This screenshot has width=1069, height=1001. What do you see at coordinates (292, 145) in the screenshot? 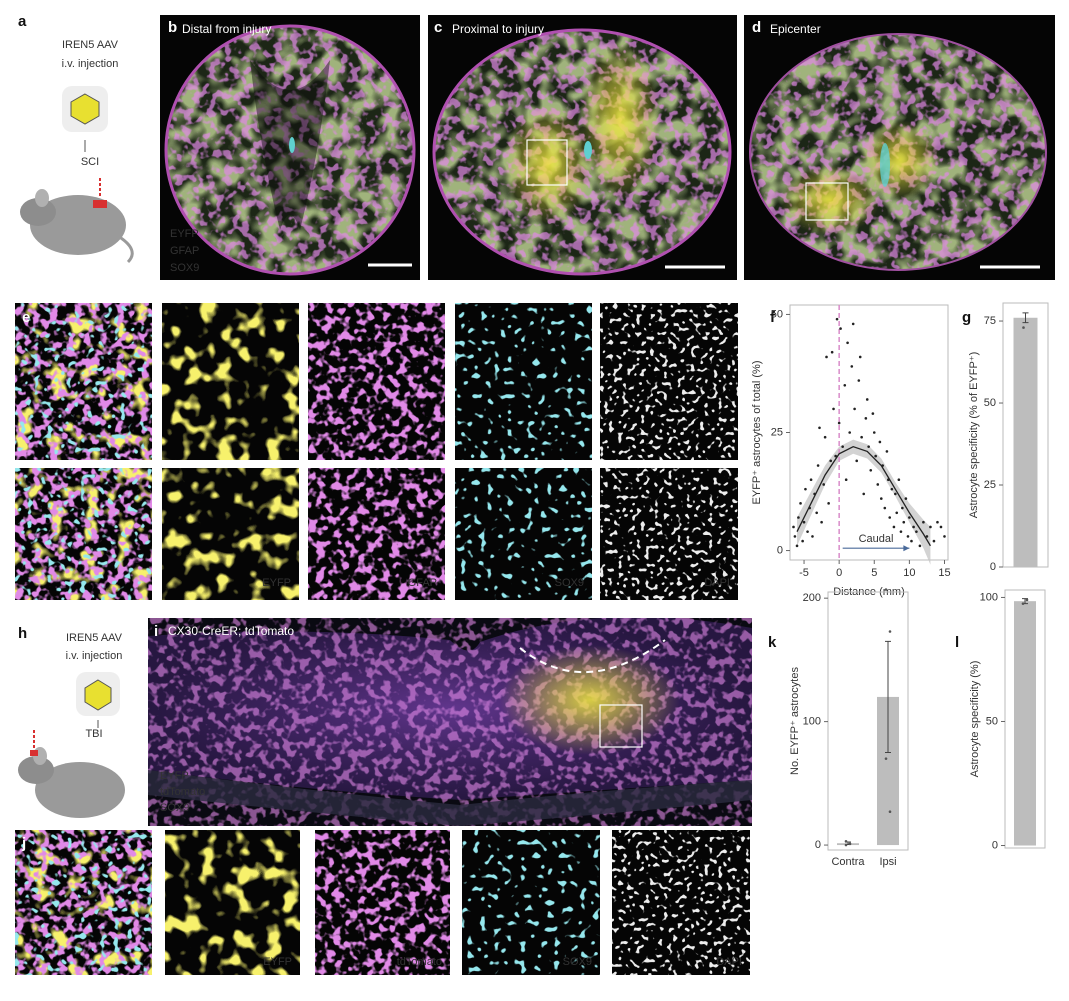
I see `central-canal` at bounding box center [292, 145].